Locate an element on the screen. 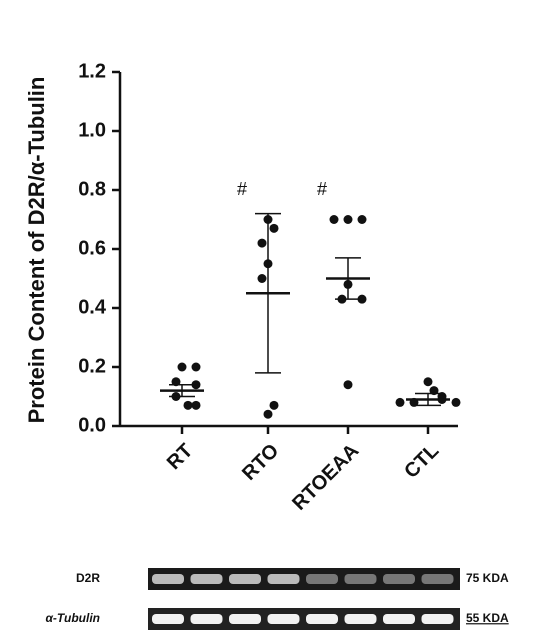 This screenshot has width=550, height=642. y-tick-label: 0.2 is located at coordinates (92, 366).